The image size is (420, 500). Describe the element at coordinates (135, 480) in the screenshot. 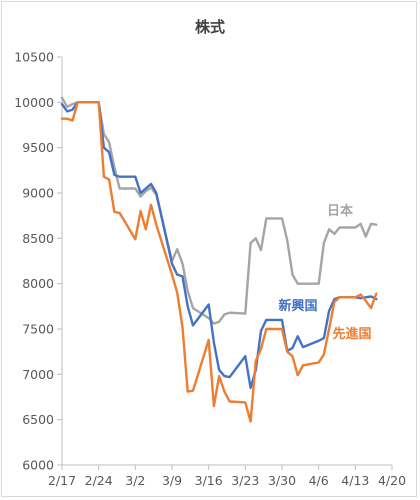

I see `x-tick-label: 3/2` at that location.